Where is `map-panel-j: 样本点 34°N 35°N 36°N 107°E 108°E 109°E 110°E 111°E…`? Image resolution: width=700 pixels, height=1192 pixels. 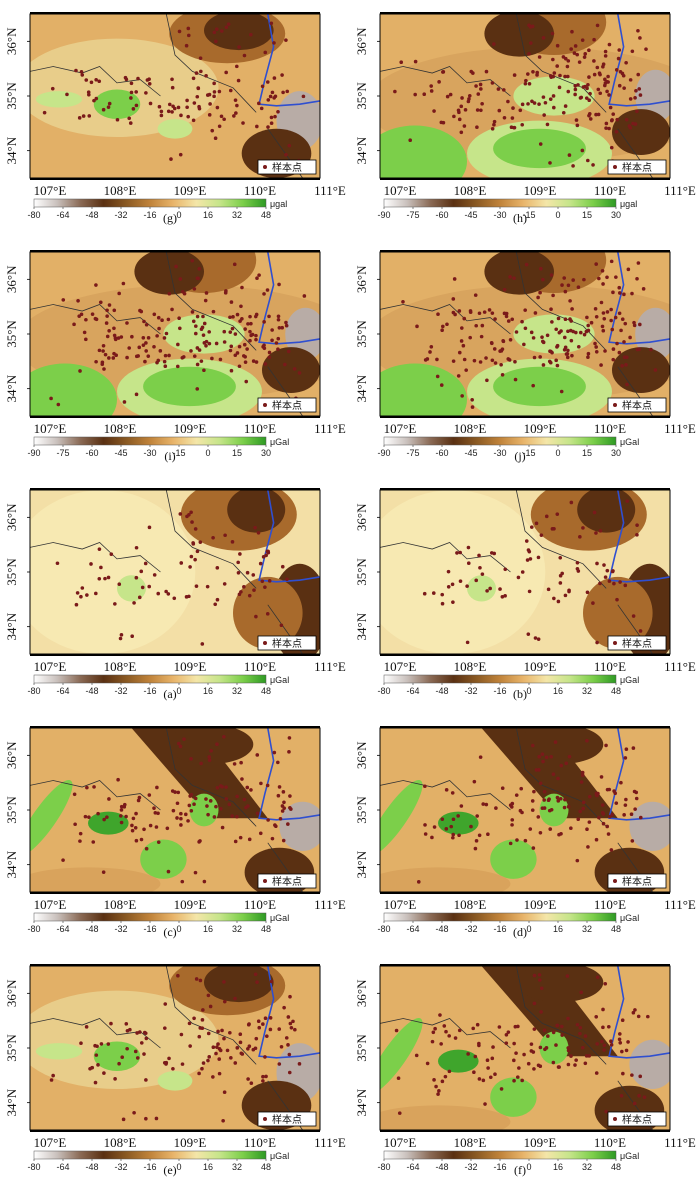
map-panel-j: 样本点 34°N 35°N 36°N 107°E 108°E 109°E 110°E 111°E… is located at coordinates (525, 357).